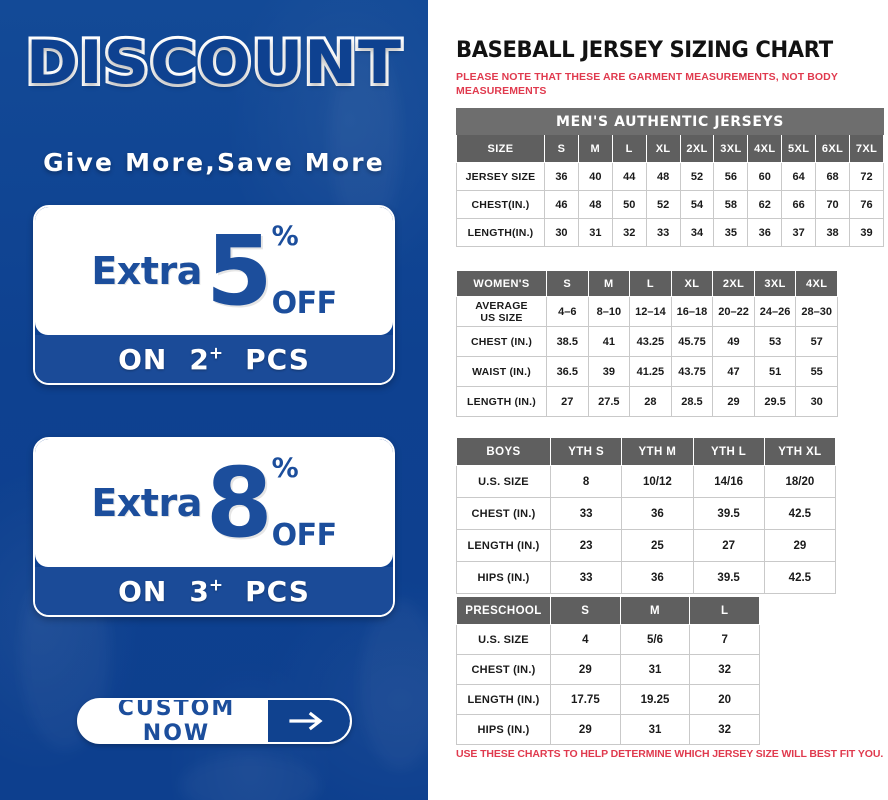 The image size is (888, 800). Describe the element at coordinates (733, 283) in the screenshot. I see `womens-col-header: 2XL` at that location.